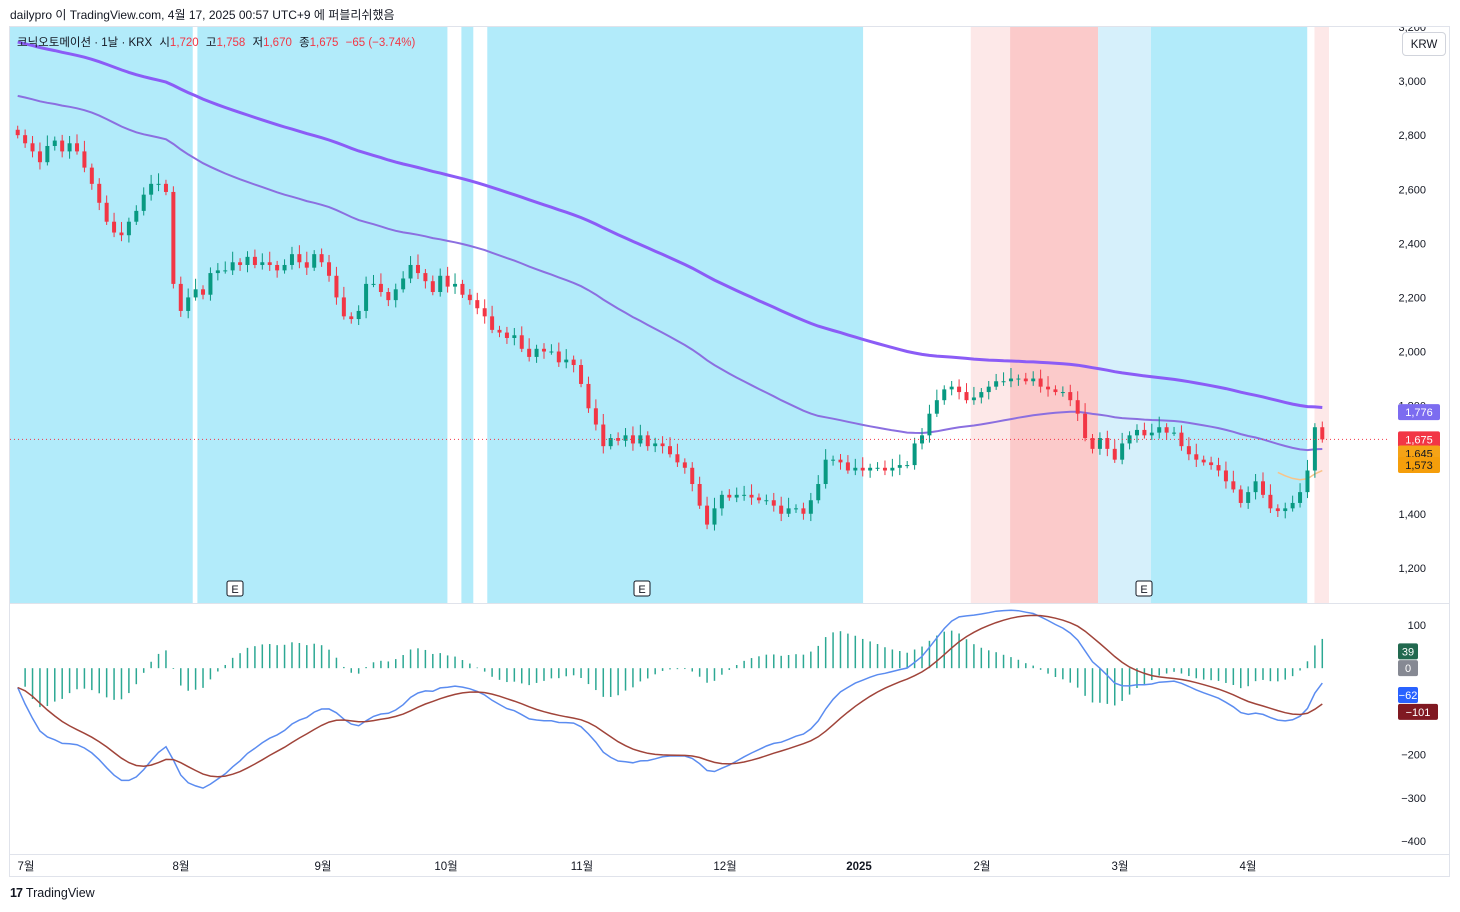 The width and height of the screenshot is (1460, 912). Describe the element at coordinates (258, 43) in the screenshot. I see `low-label: 저` at that location.